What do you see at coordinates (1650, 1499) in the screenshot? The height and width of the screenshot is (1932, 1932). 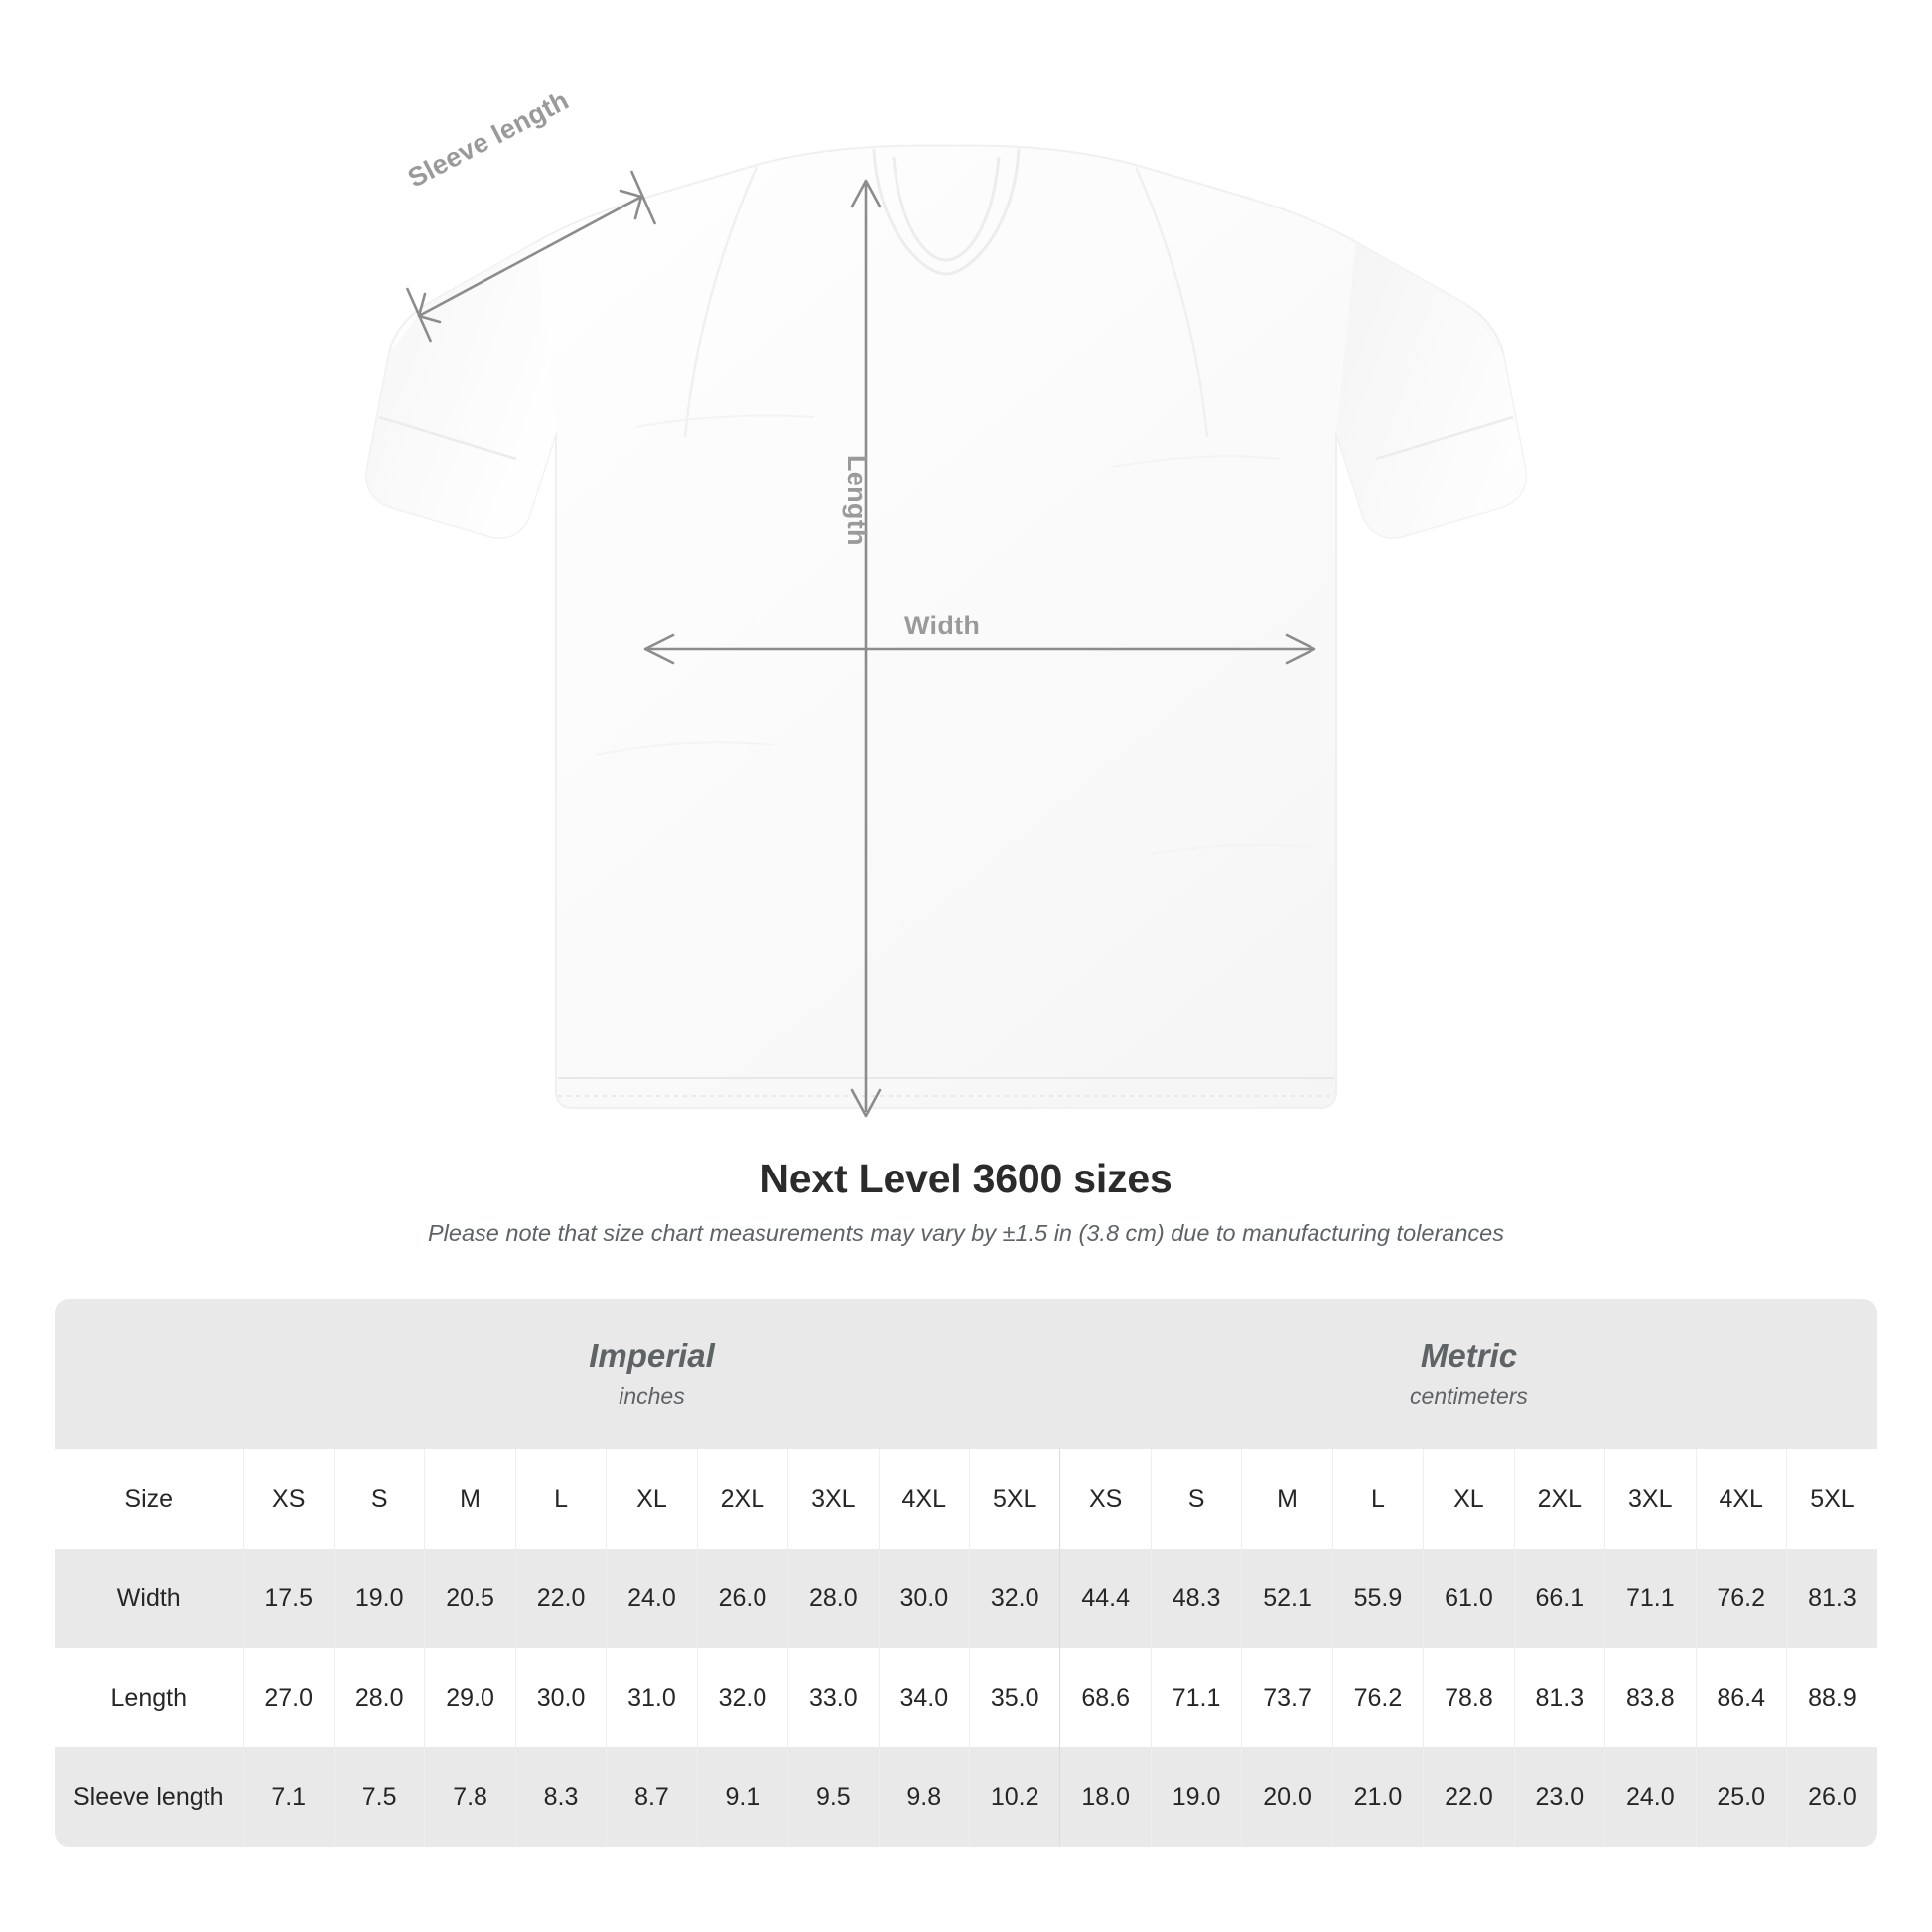 I see `size-header-metric-3xl: 3XL` at bounding box center [1650, 1499].